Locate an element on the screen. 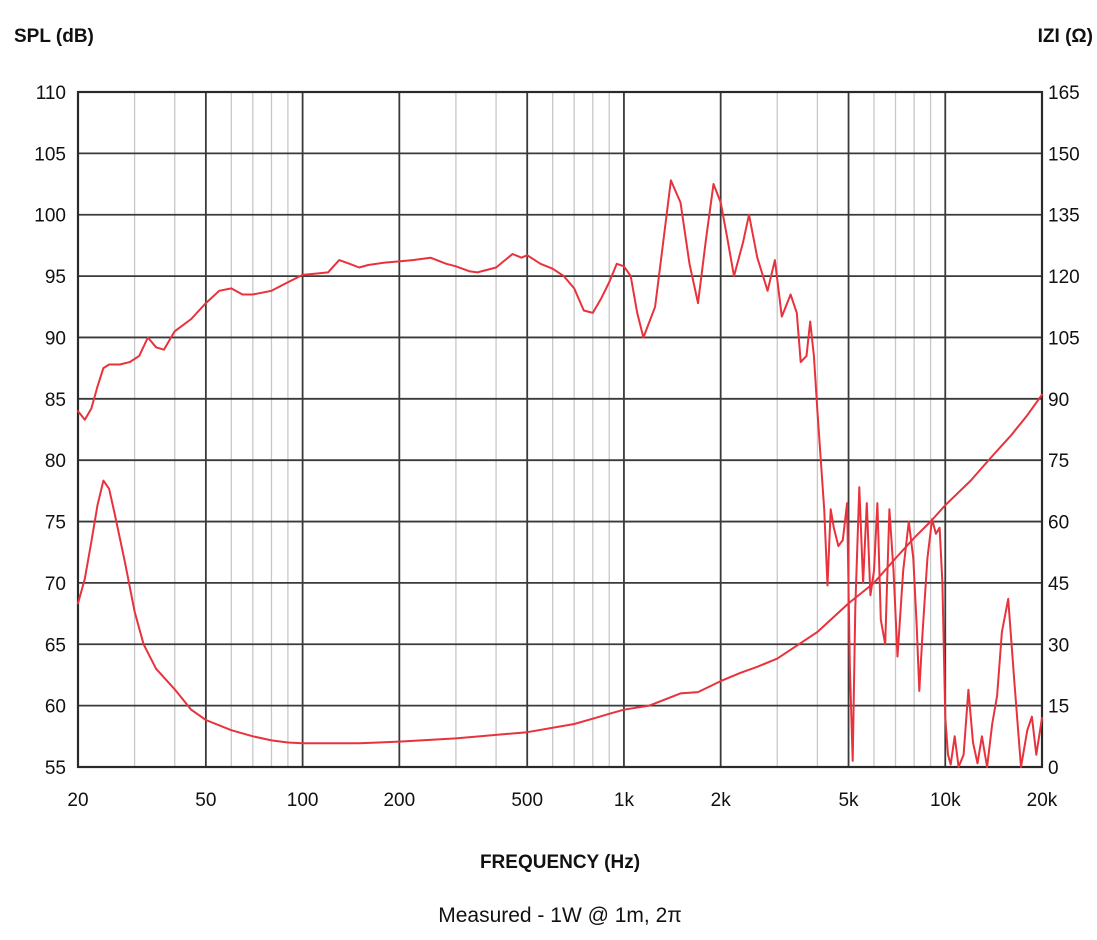 The image size is (1097, 940). x-tick-label: 100 is located at coordinates (303, 800).